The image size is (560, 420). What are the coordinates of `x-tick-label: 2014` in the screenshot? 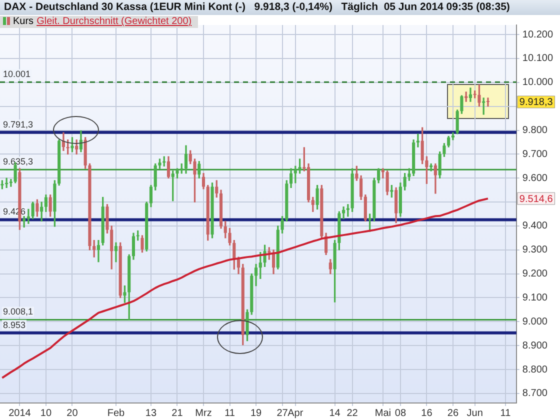 It's located at (20, 413).